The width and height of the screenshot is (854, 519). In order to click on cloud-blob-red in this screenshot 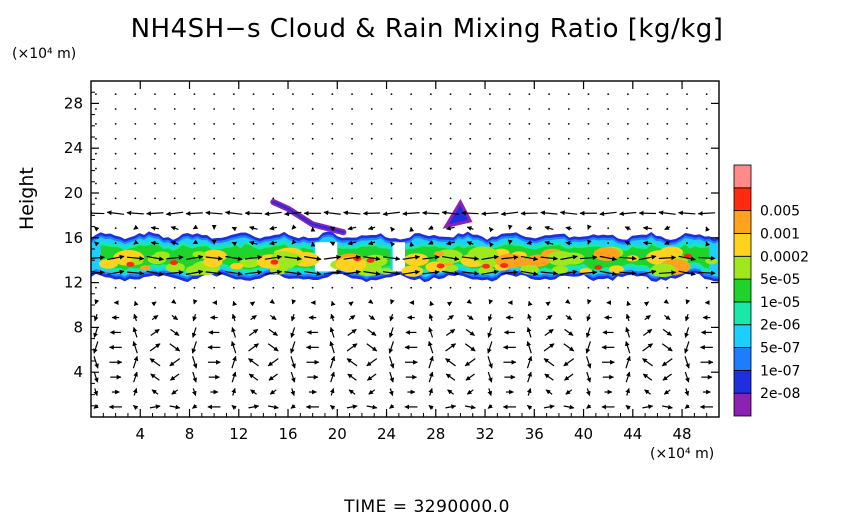, I will do `click(130, 264)`.